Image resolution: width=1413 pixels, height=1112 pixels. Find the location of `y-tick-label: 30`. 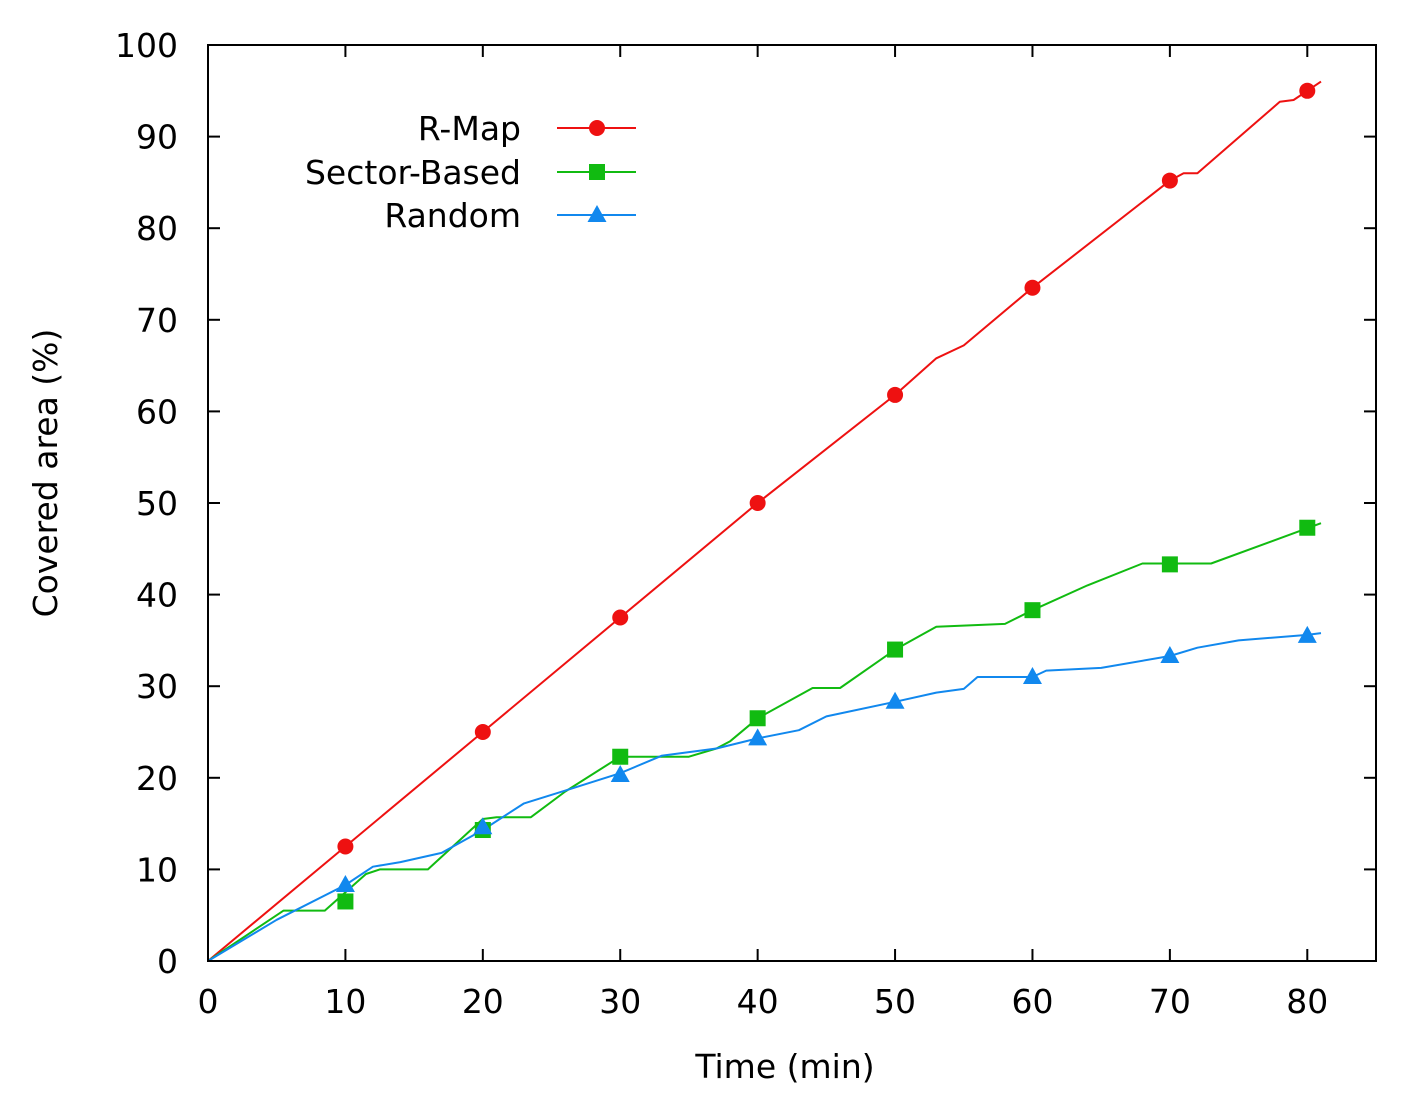

y-tick-label: 30 is located at coordinates (157, 686).